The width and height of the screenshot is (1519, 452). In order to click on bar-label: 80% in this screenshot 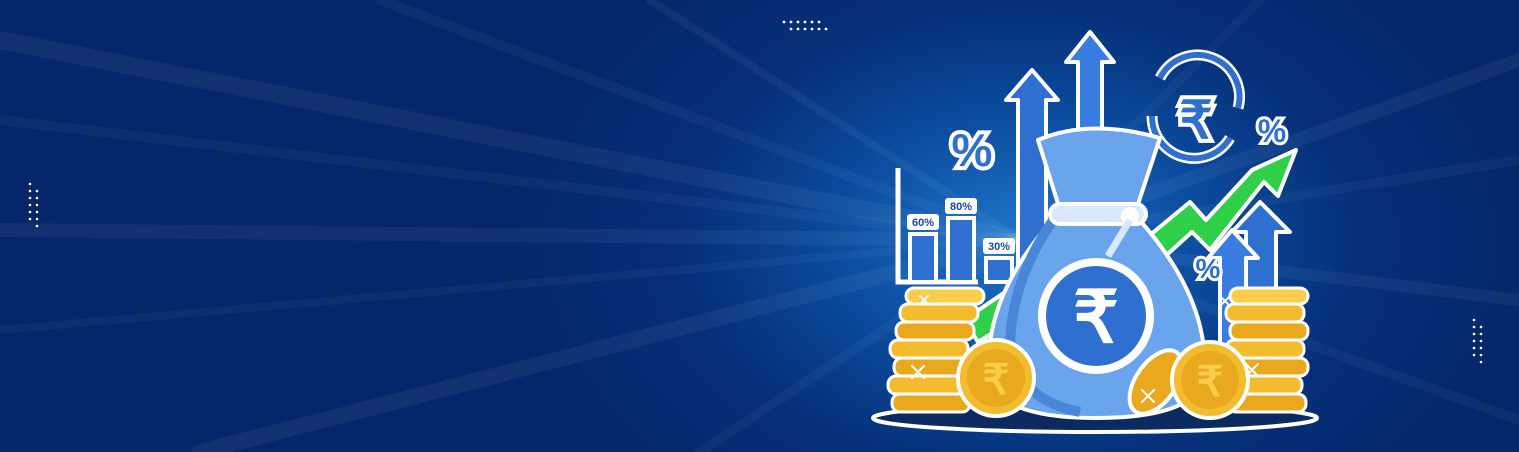, I will do `click(961, 207)`.